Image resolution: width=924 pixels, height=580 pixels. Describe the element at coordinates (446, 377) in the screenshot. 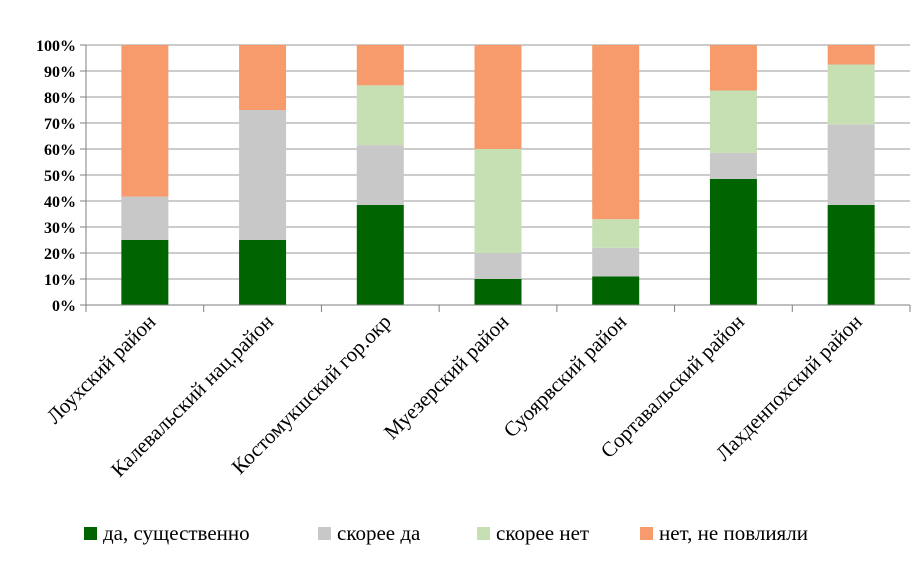

I see `x-tick-label: Муезерский район` at that location.